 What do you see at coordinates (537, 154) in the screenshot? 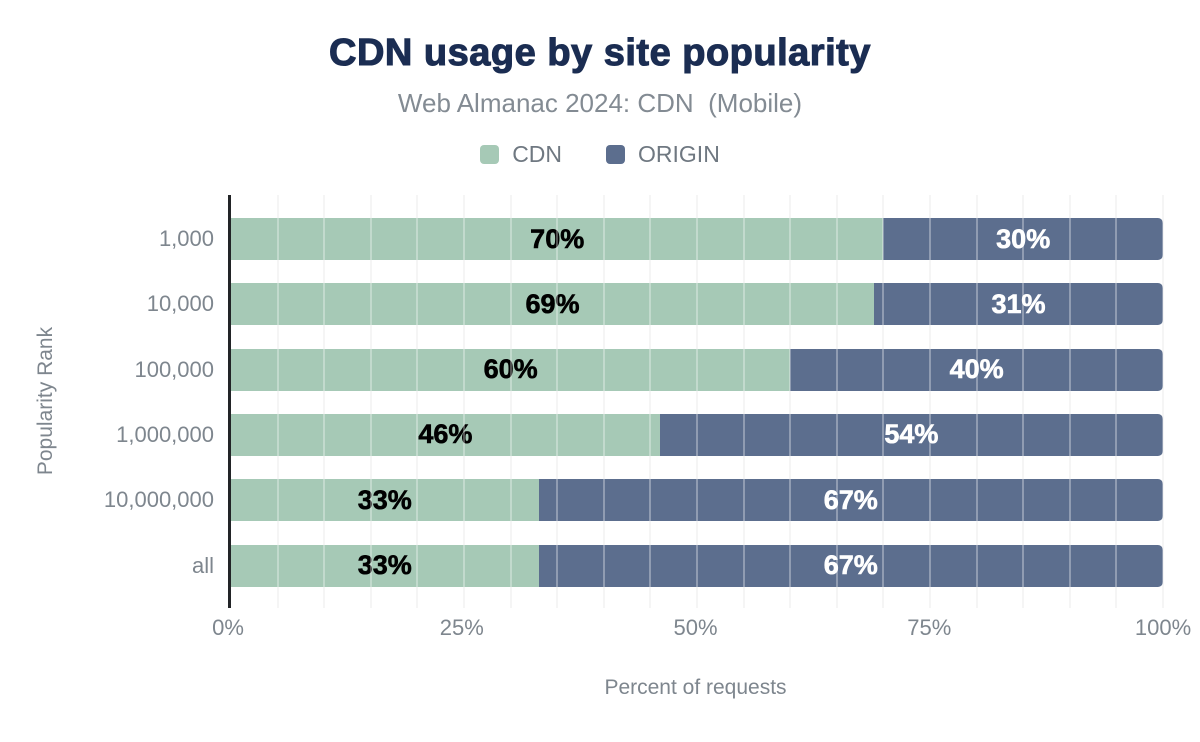
I see `legend-label-cdn: CDN` at bounding box center [537, 154].